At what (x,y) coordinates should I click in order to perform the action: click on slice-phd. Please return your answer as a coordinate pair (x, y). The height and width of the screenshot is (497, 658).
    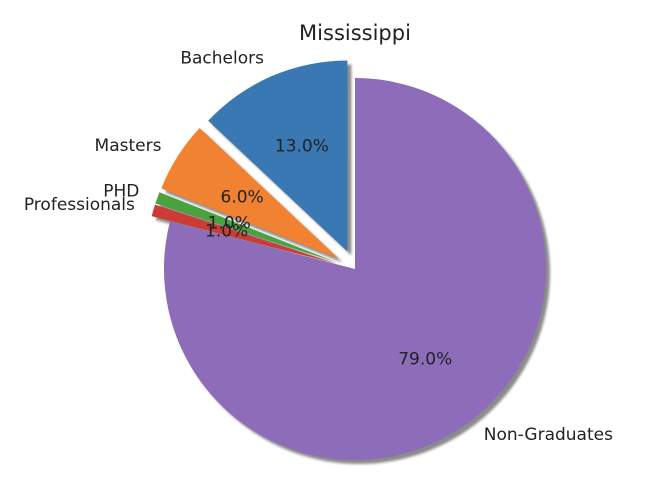
    Looking at the image, I should click on (246, 227).